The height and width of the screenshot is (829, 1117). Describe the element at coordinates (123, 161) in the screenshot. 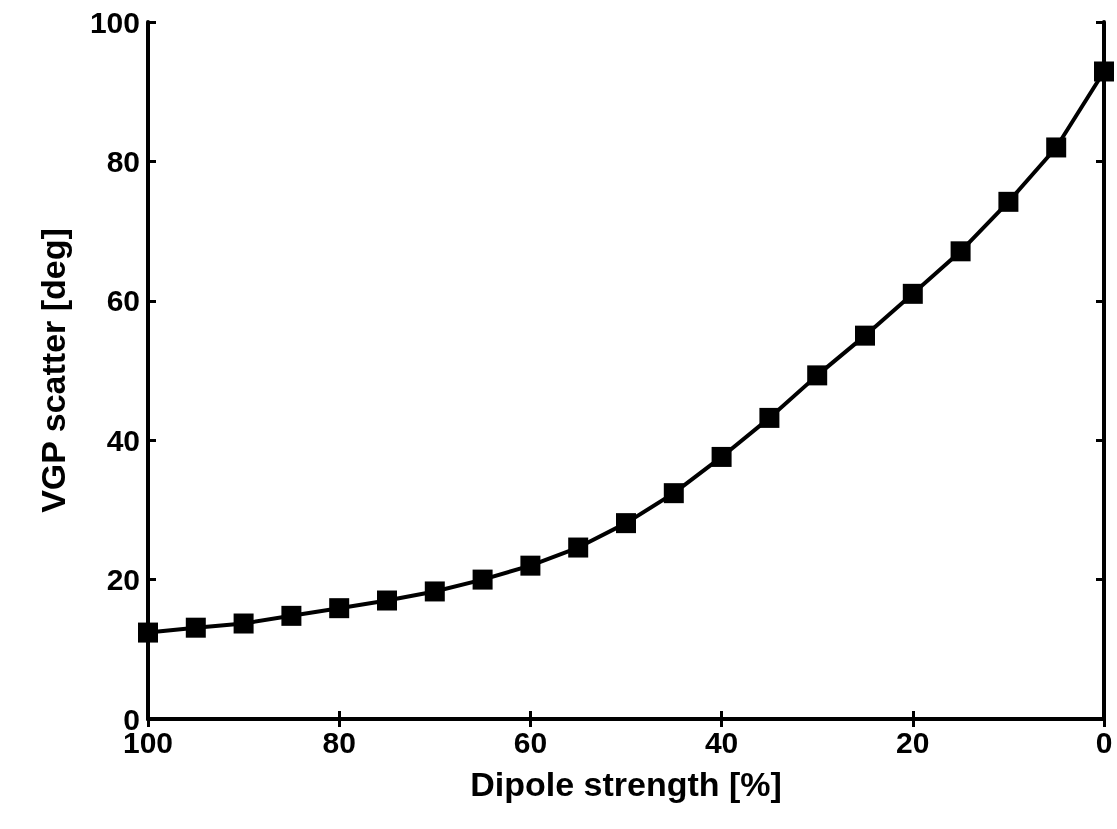

I see `y-tick-label: 80` at that location.